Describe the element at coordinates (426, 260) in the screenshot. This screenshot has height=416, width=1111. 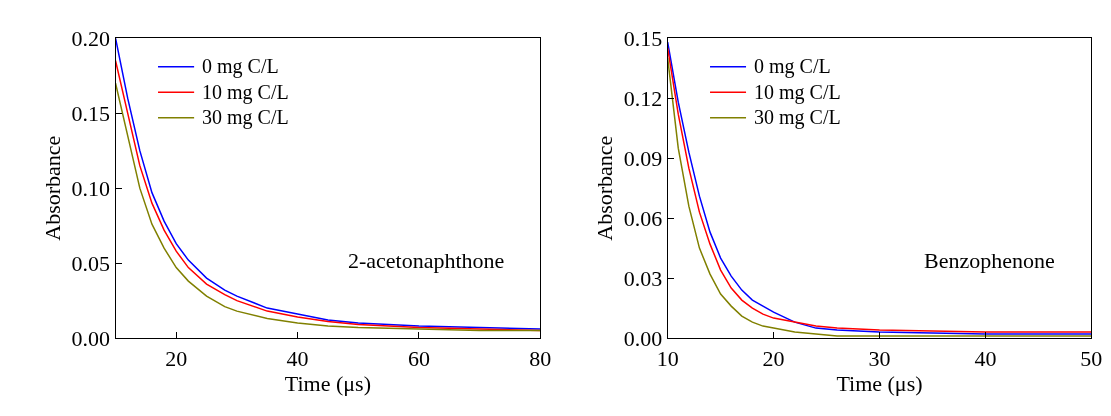
I see `annotation: 2-acetonaphthone` at that location.